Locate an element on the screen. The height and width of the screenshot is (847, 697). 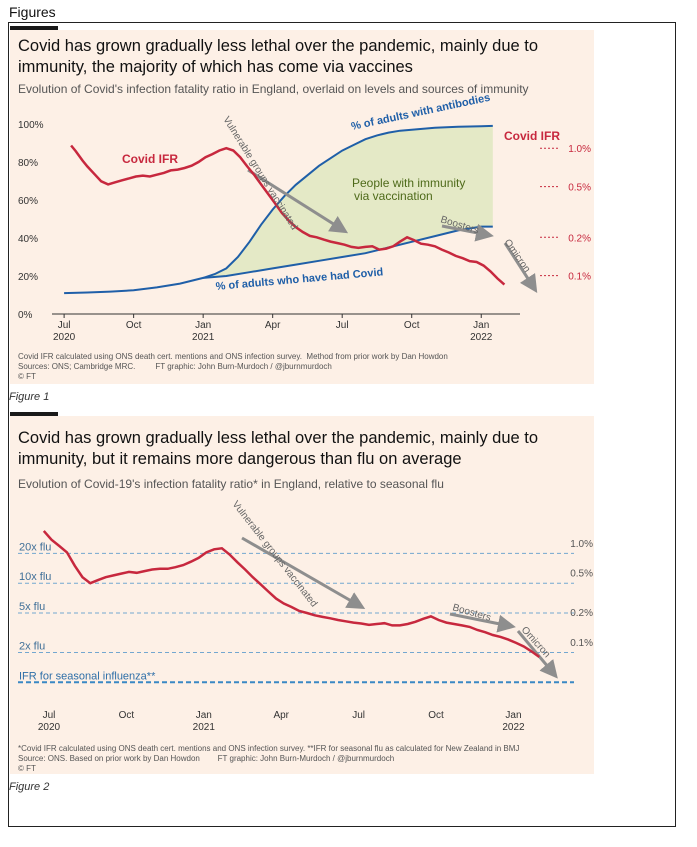
figure2-caption: Figure 2 is located at coordinates (29, 787).